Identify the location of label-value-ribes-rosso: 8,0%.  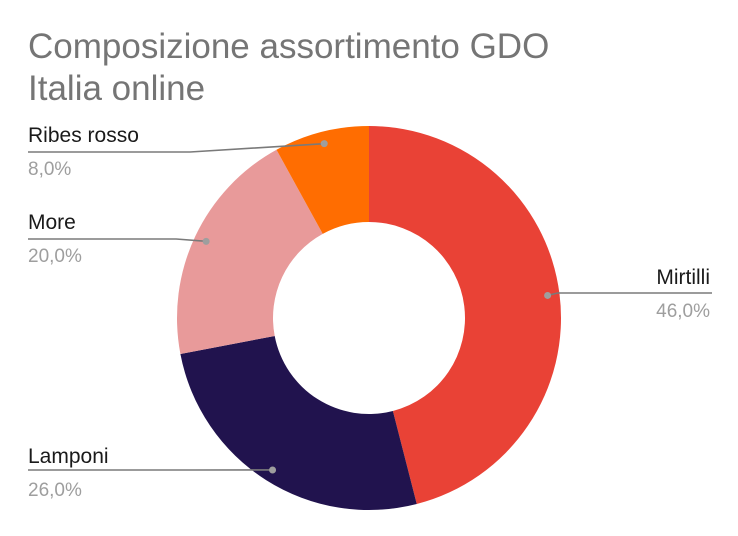
(49, 169).